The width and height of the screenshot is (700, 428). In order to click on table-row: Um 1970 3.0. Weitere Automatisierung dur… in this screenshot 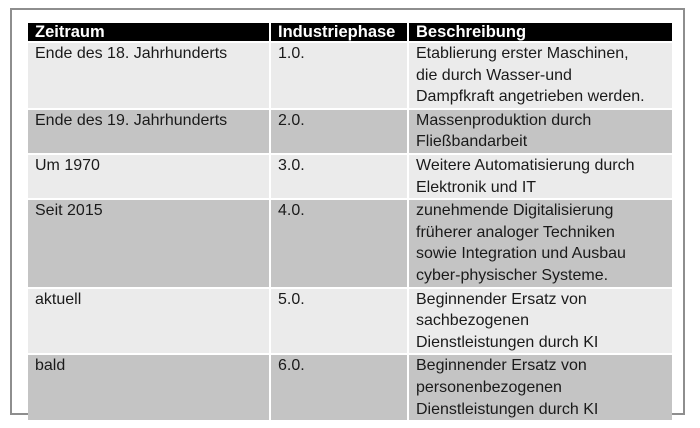, I will do `click(350, 176)`.